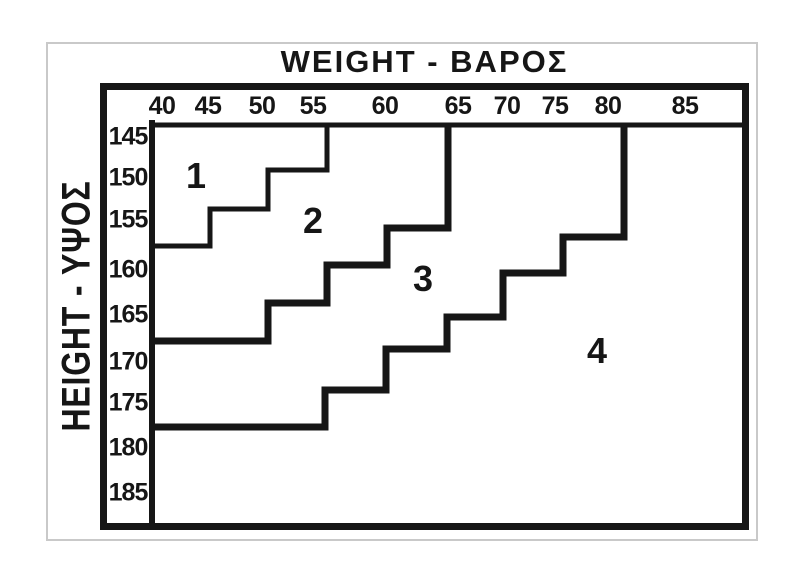 The height and width of the screenshot is (582, 800). What do you see at coordinates (128, 219) in the screenshot?
I see `y-tick-label-155: 155` at bounding box center [128, 219].